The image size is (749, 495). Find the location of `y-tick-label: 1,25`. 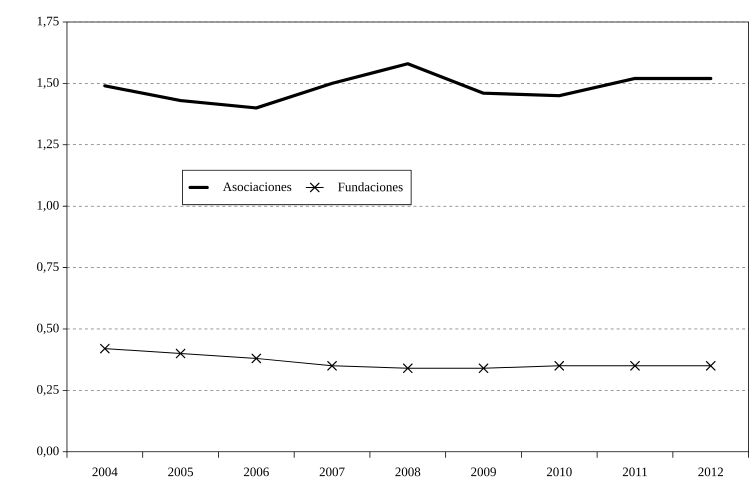

y-tick-label: 1,25 is located at coordinates (48, 145).